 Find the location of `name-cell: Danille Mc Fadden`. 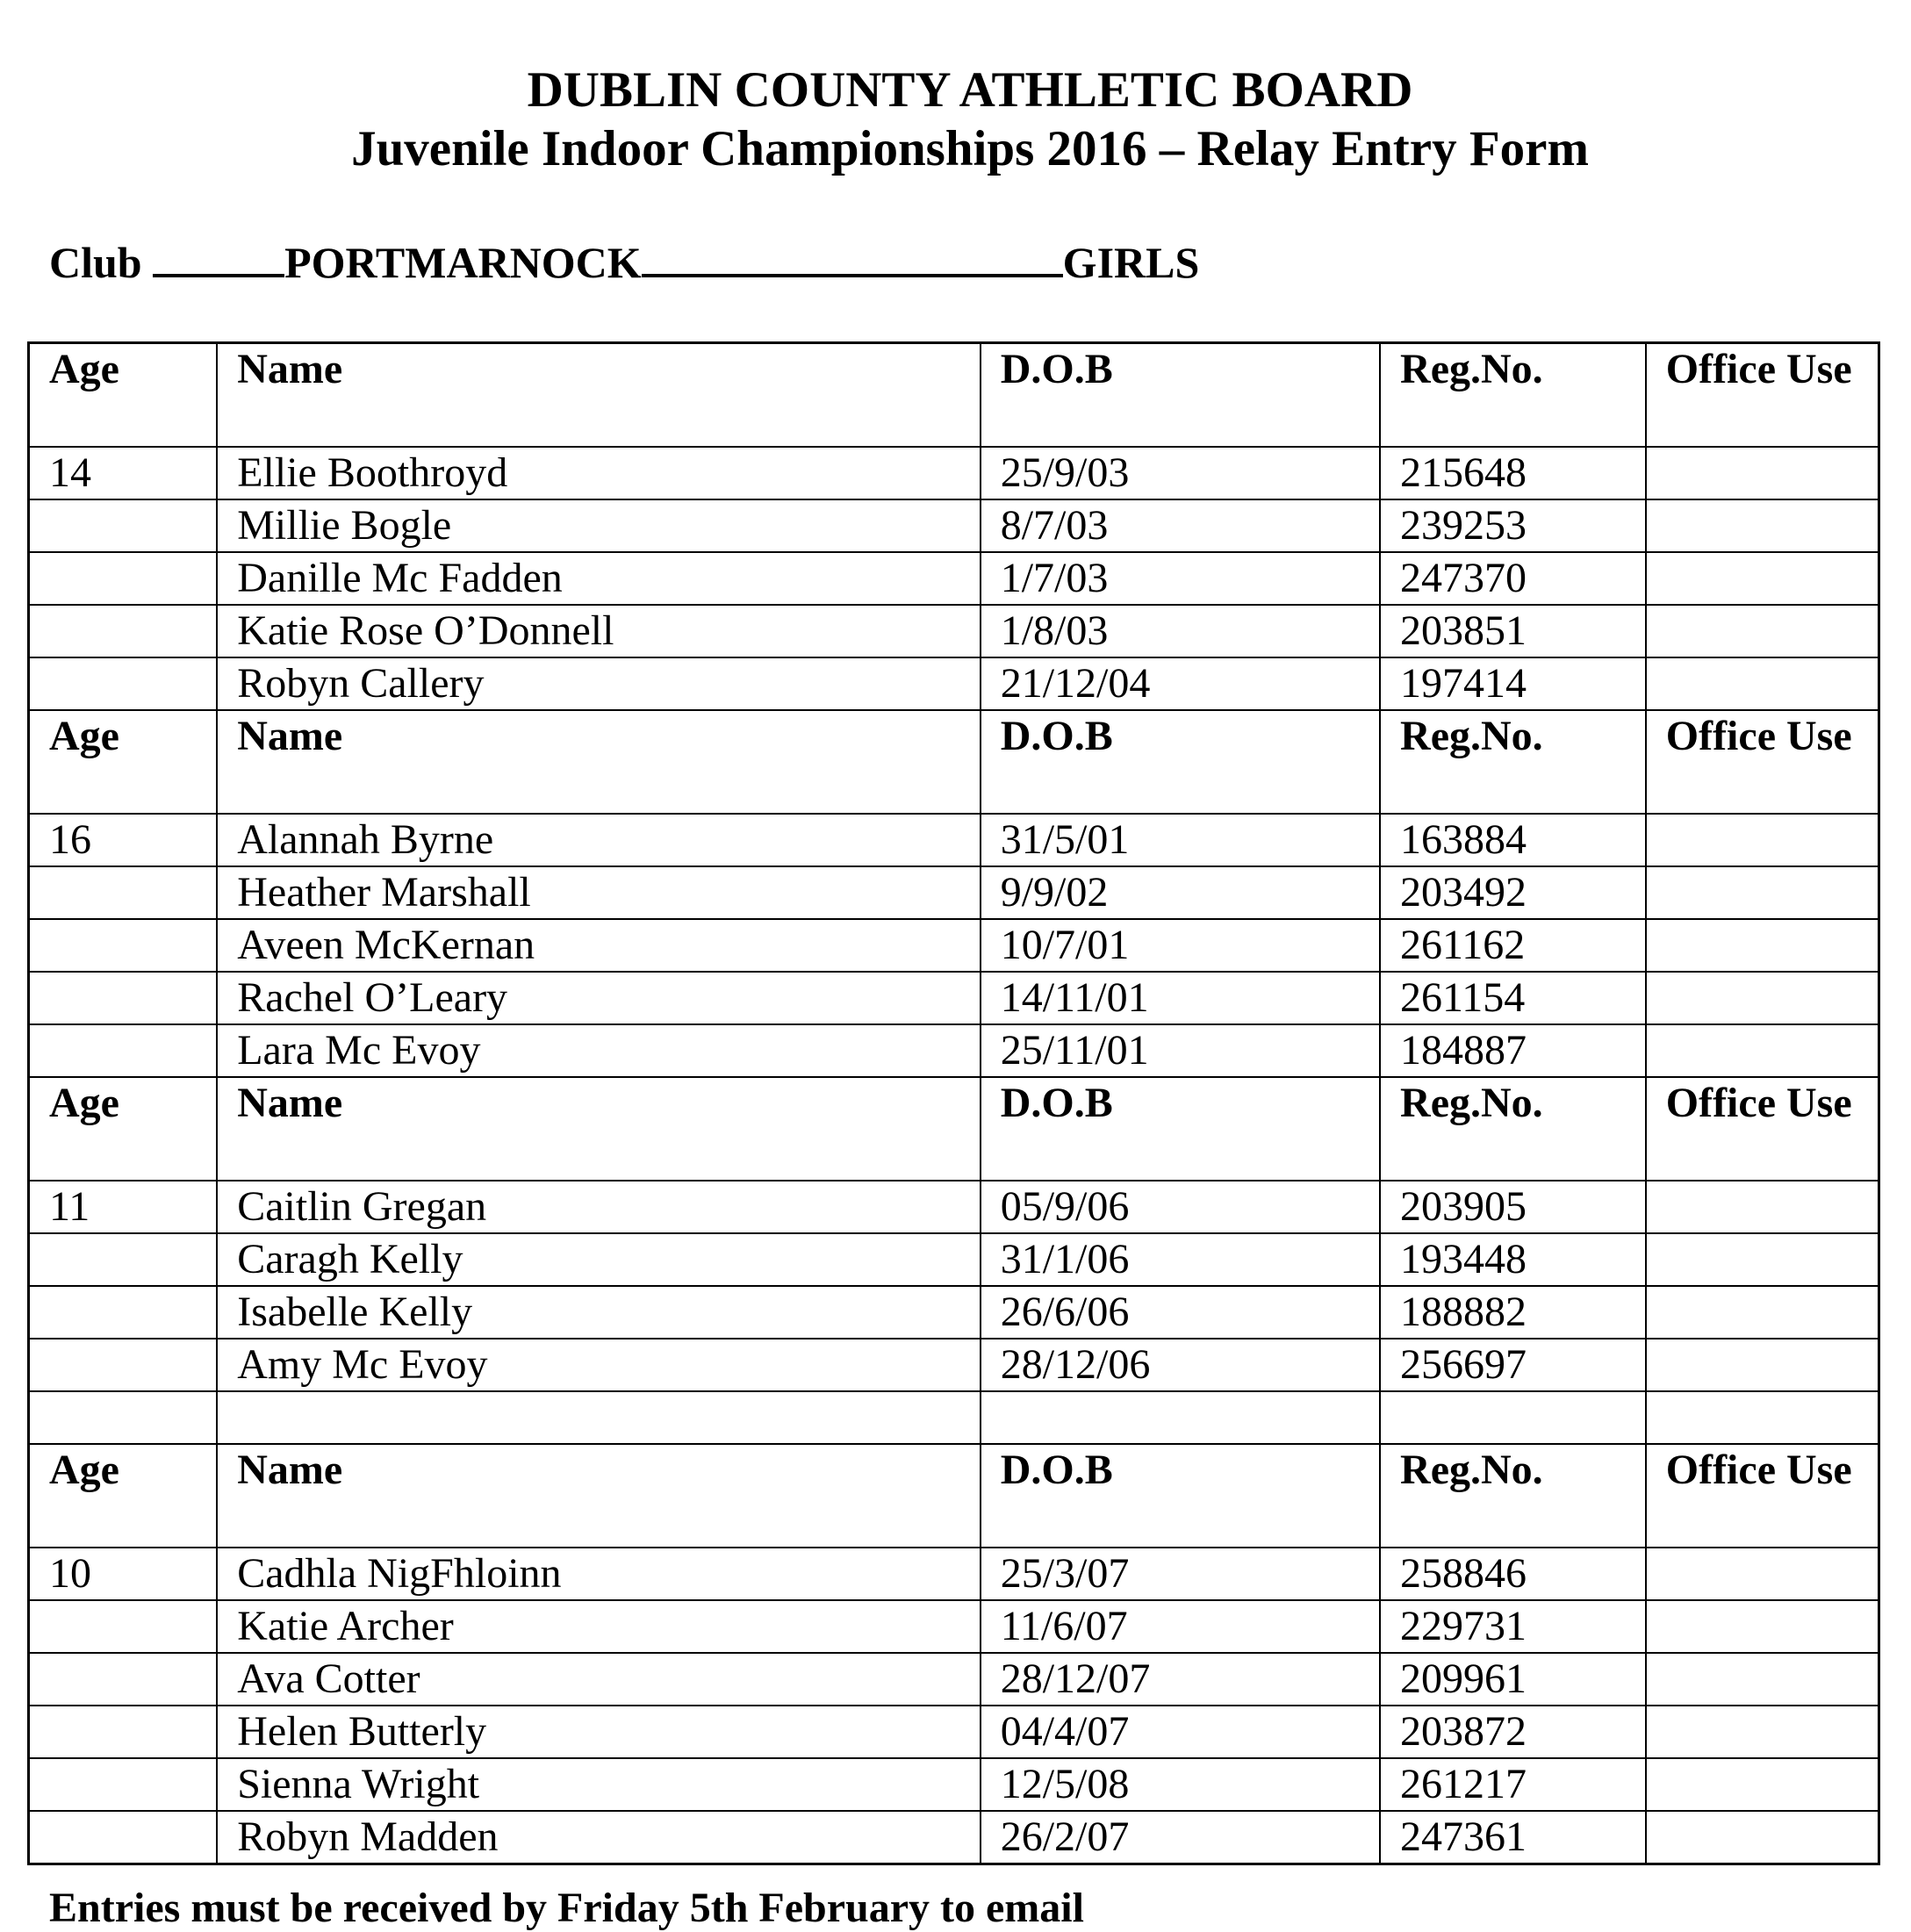

name-cell: Danille Mc Fadden is located at coordinates (598, 578).